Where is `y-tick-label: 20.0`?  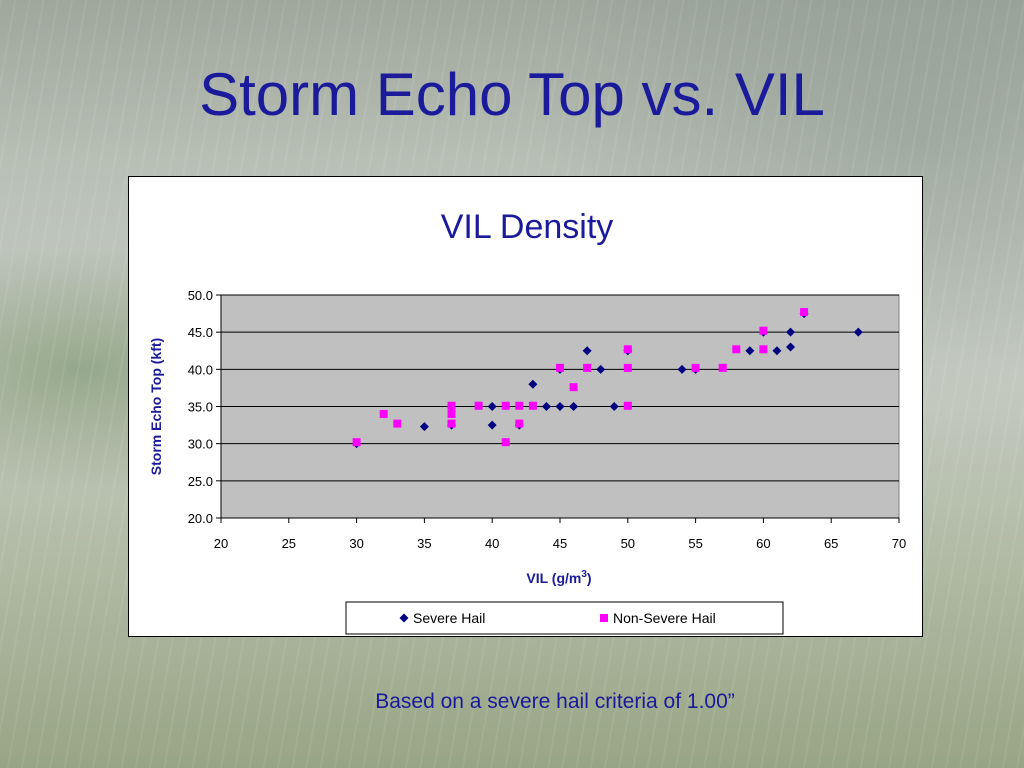 y-tick-label: 20.0 is located at coordinates (200, 518).